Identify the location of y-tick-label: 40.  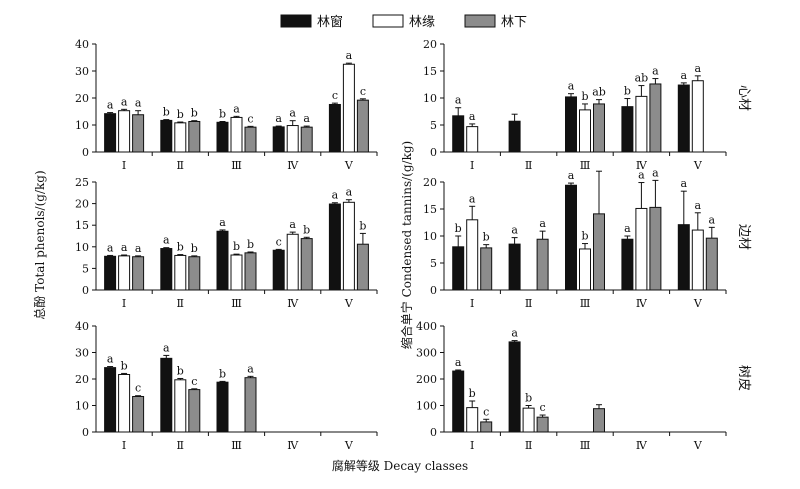
(82, 326).